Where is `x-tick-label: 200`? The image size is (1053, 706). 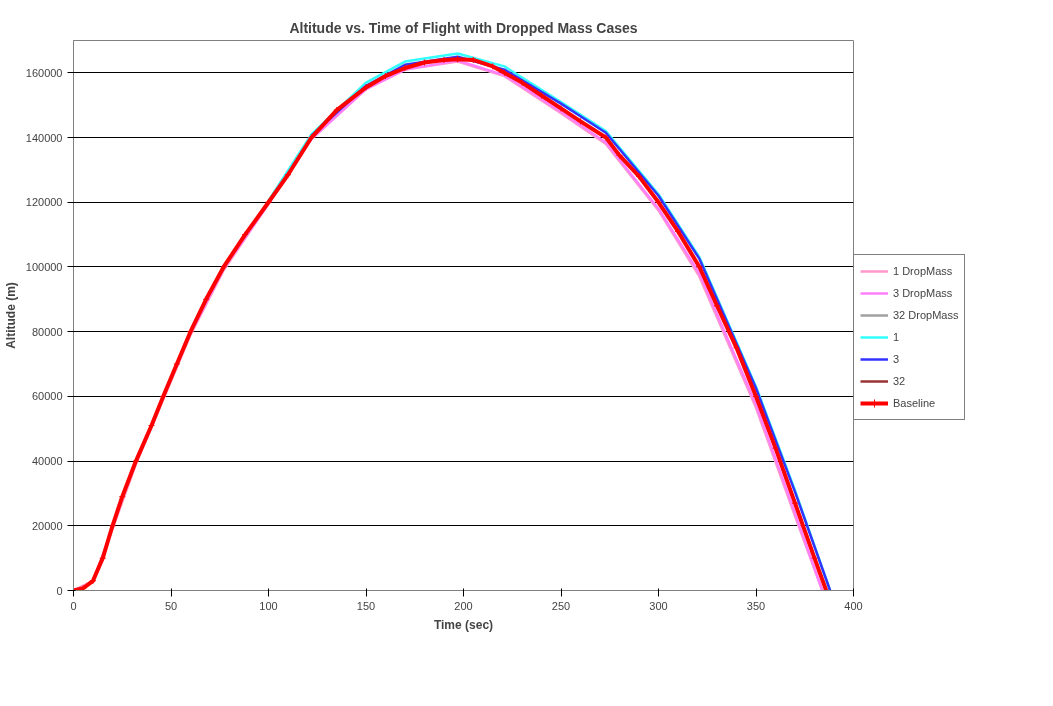 x-tick-label: 200 is located at coordinates (463, 605).